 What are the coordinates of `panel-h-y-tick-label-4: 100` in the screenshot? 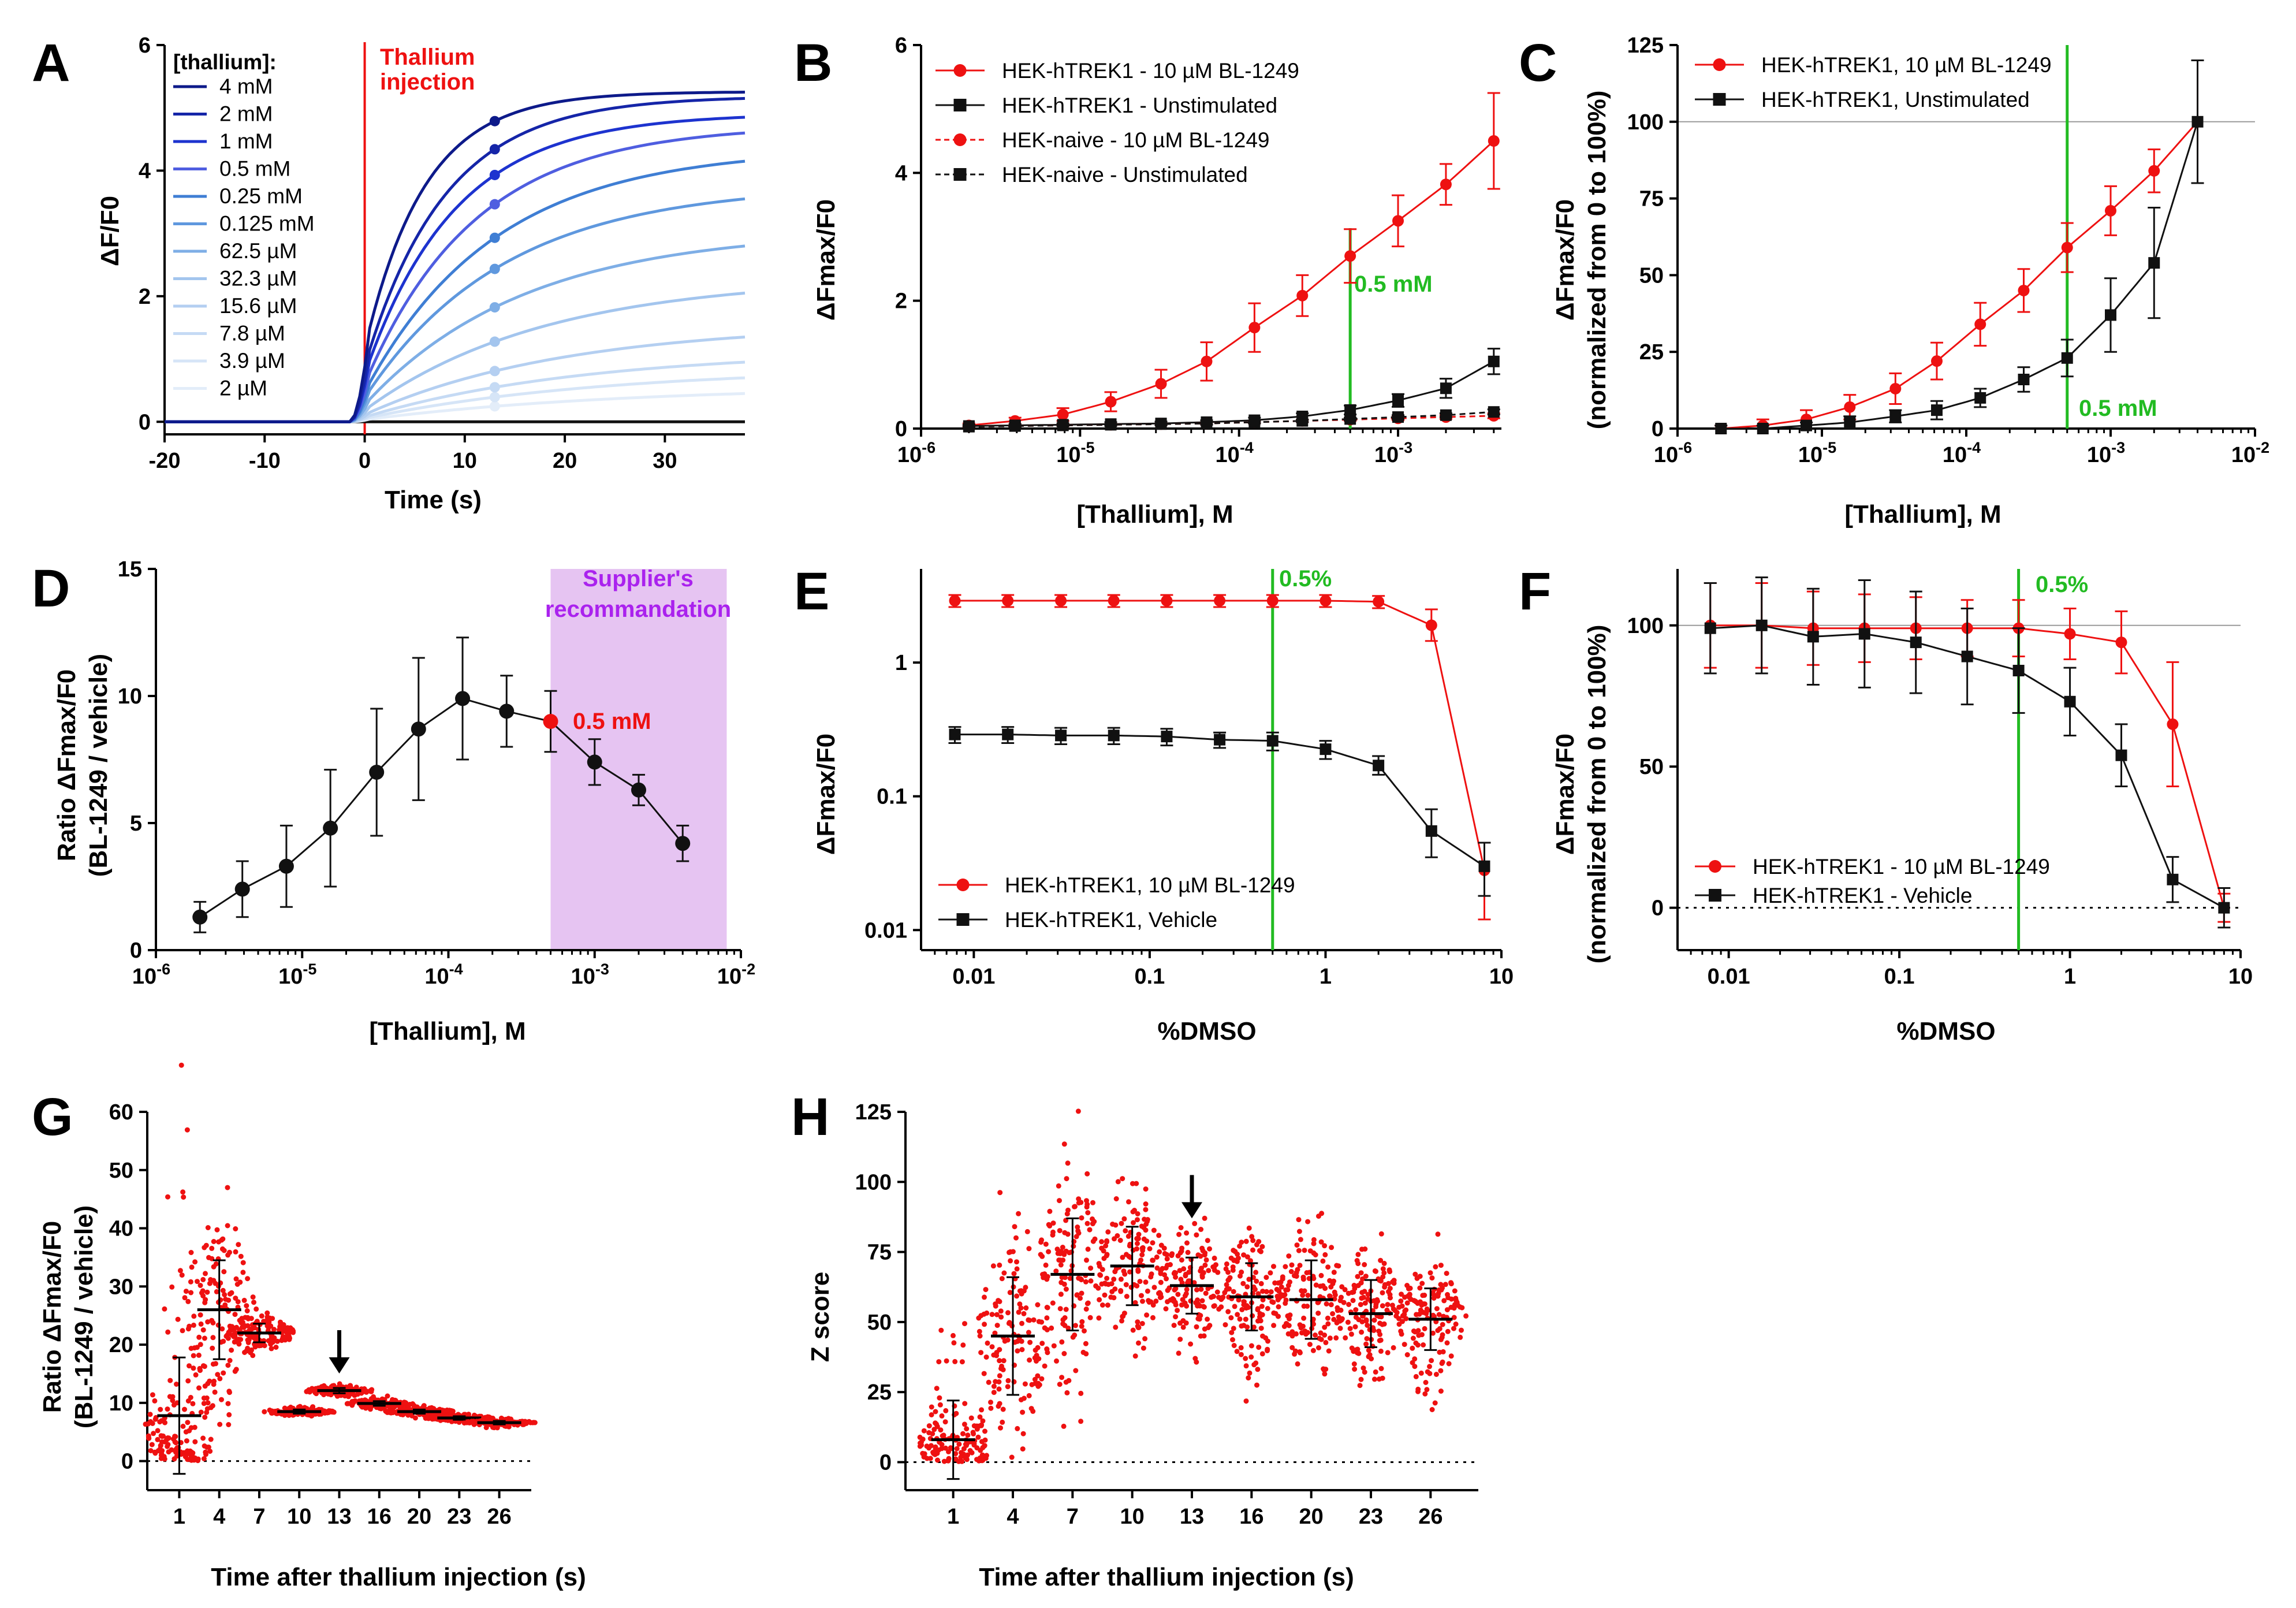 It's located at (874, 1182).